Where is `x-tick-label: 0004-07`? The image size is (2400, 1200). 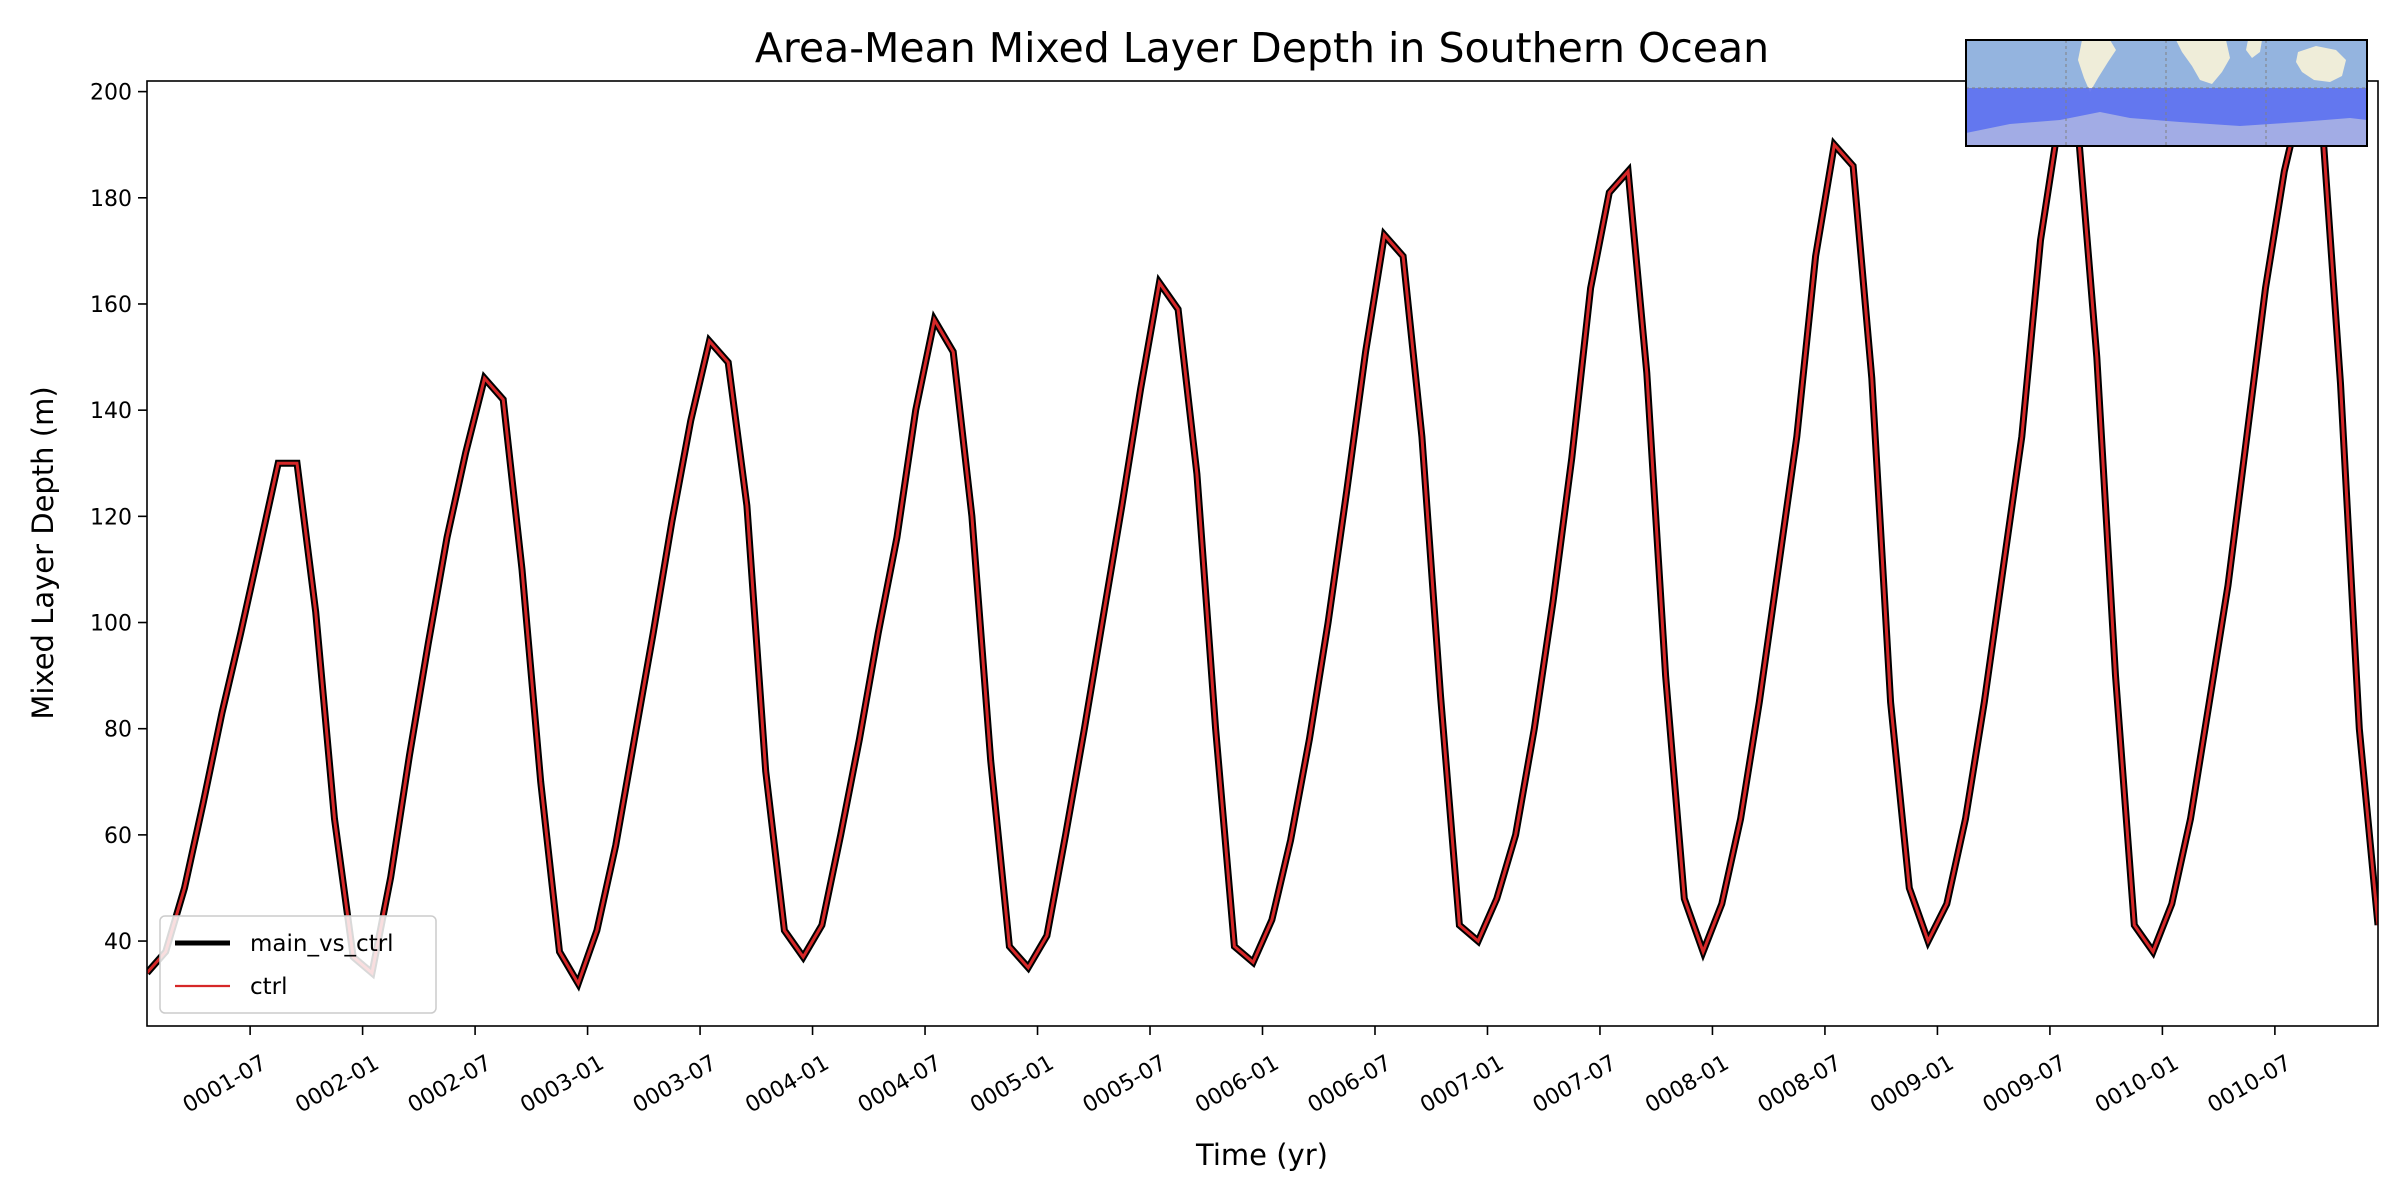
x-tick-label: 0004-07 is located at coordinates (900, 1085).